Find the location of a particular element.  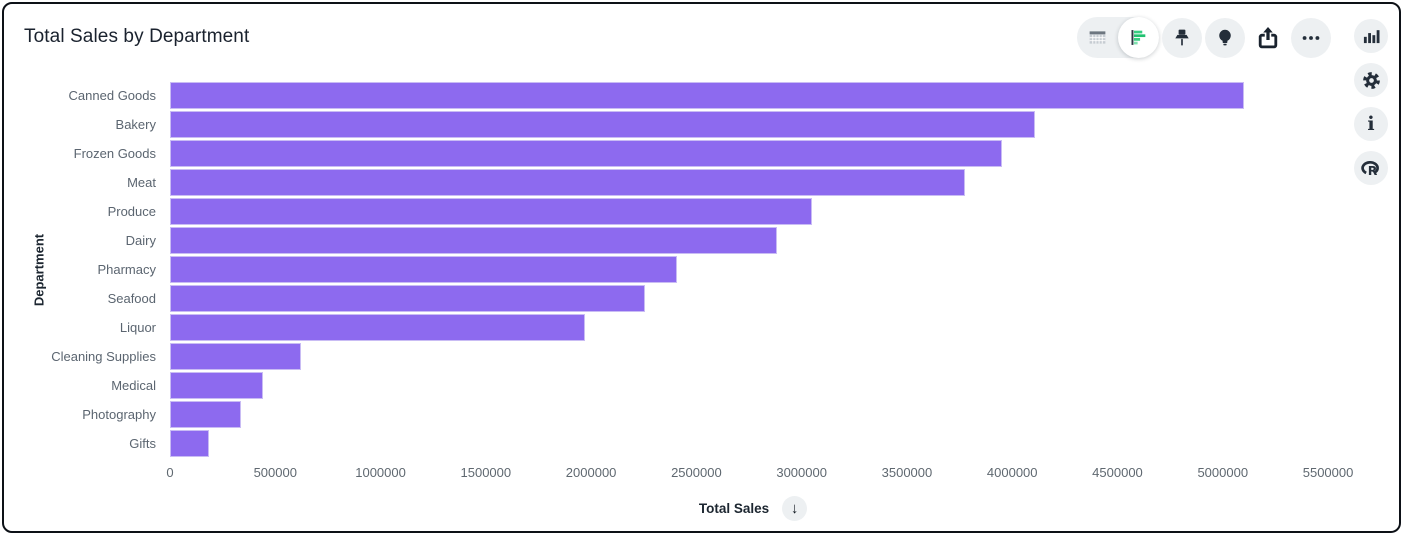

category-label: Canned Goods is located at coordinates (112, 95).